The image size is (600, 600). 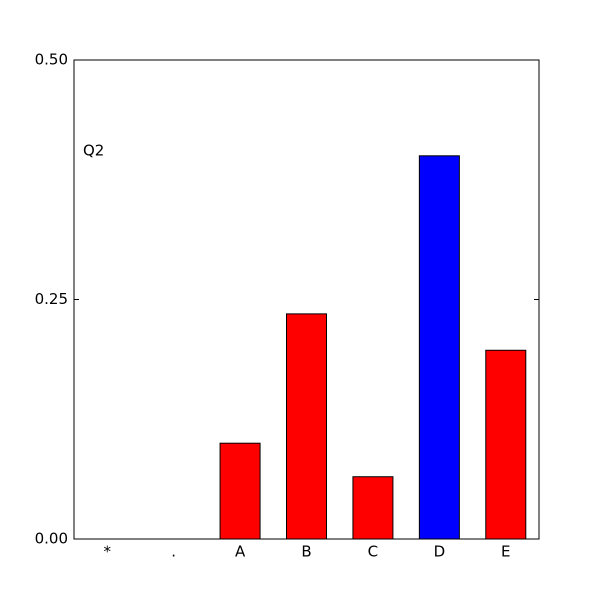 What do you see at coordinates (373, 552) in the screenshot?
I see `x-tick-label: C` at bounding box center [373, 552].